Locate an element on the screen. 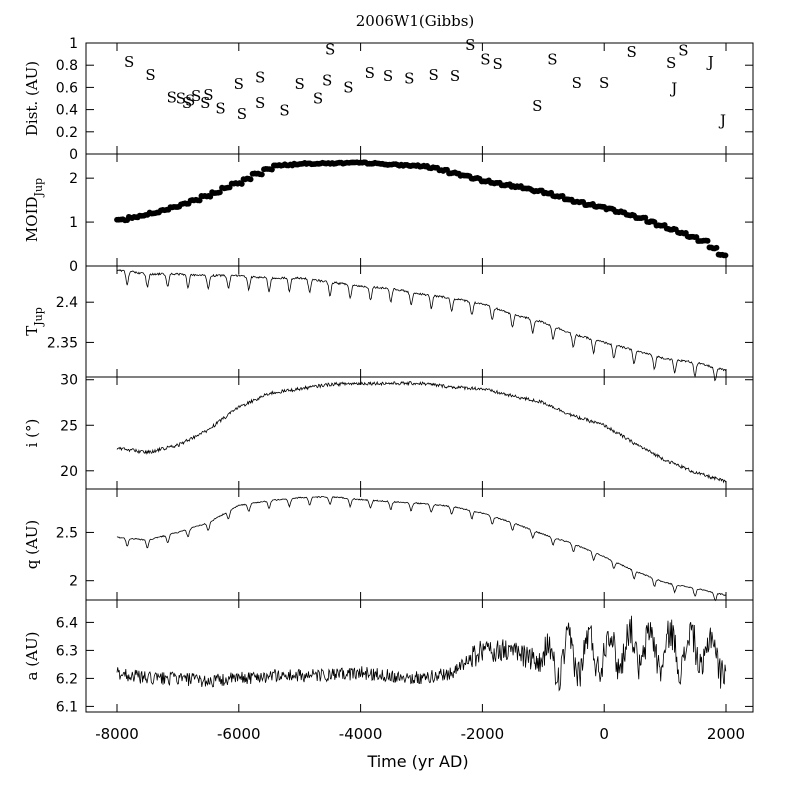 The image size is (797, 797). y-tick-label: 0.4 is located at coordinates (67, 111).